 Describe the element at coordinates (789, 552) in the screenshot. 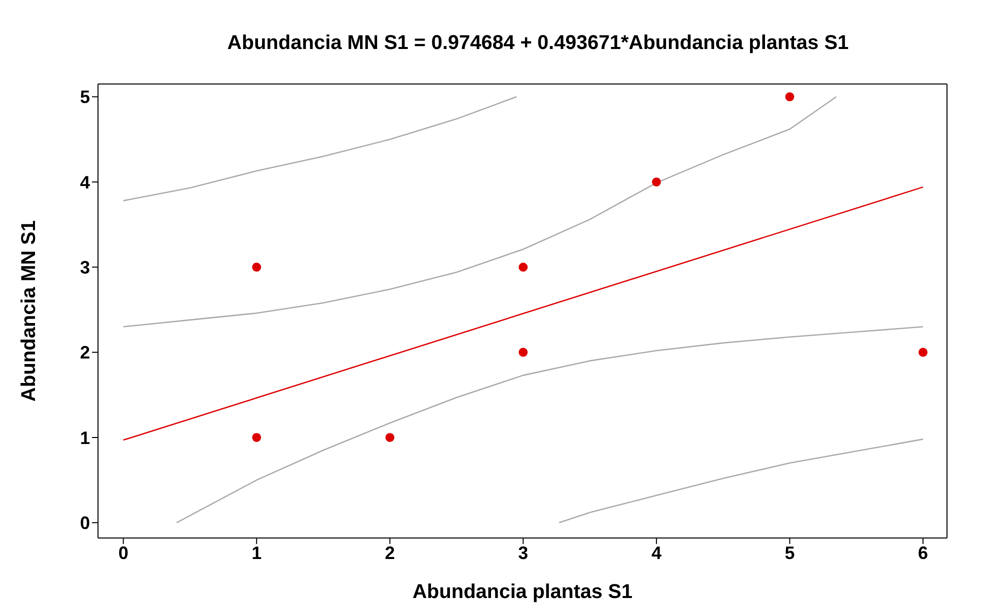

I see `x-tick-label: 5` at that location.